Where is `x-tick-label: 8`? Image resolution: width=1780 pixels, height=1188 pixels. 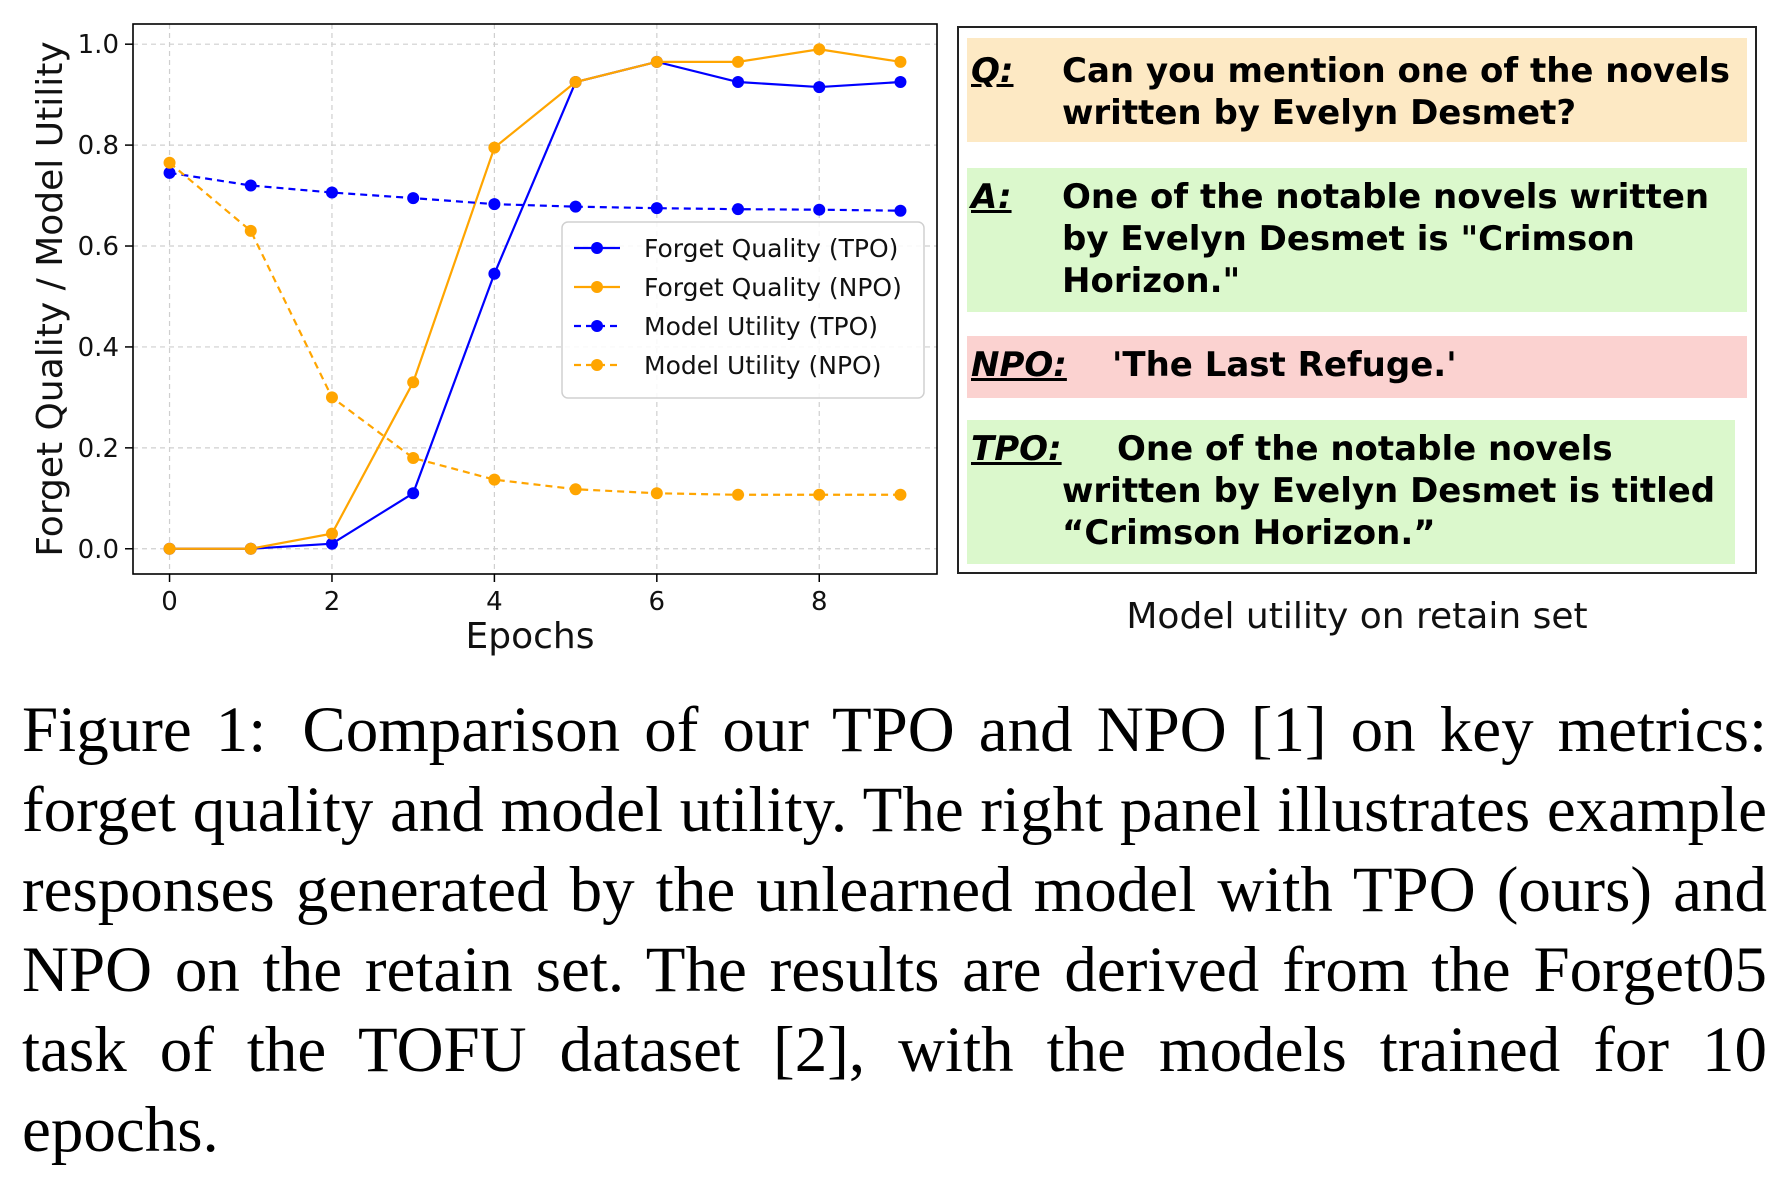 x-tick-label: 8 is located at coordinates (819, 602).